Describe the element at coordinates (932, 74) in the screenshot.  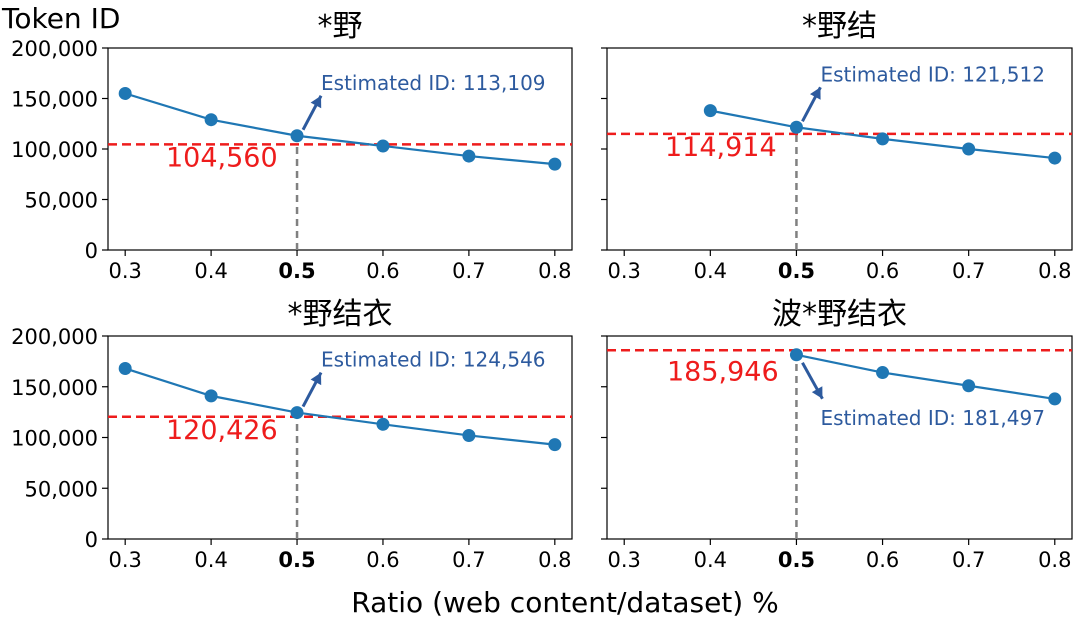
I see `annotation-label: Estimated ID: 121,512` at that location.